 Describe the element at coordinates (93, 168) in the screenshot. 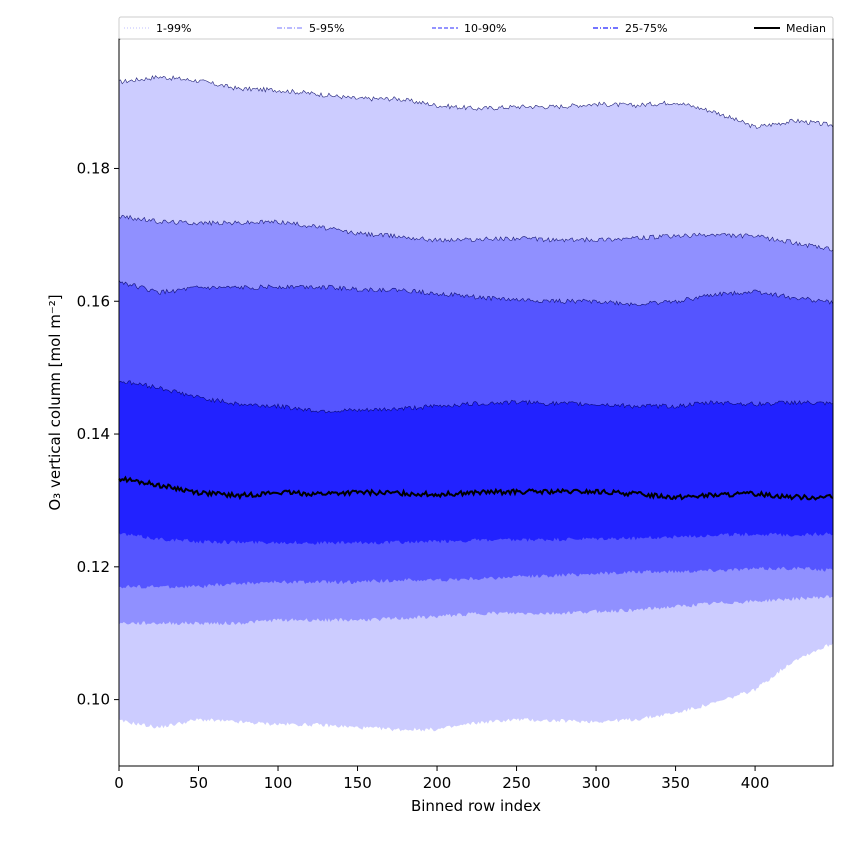

I see `y-tick-label: 0.18` at that location.